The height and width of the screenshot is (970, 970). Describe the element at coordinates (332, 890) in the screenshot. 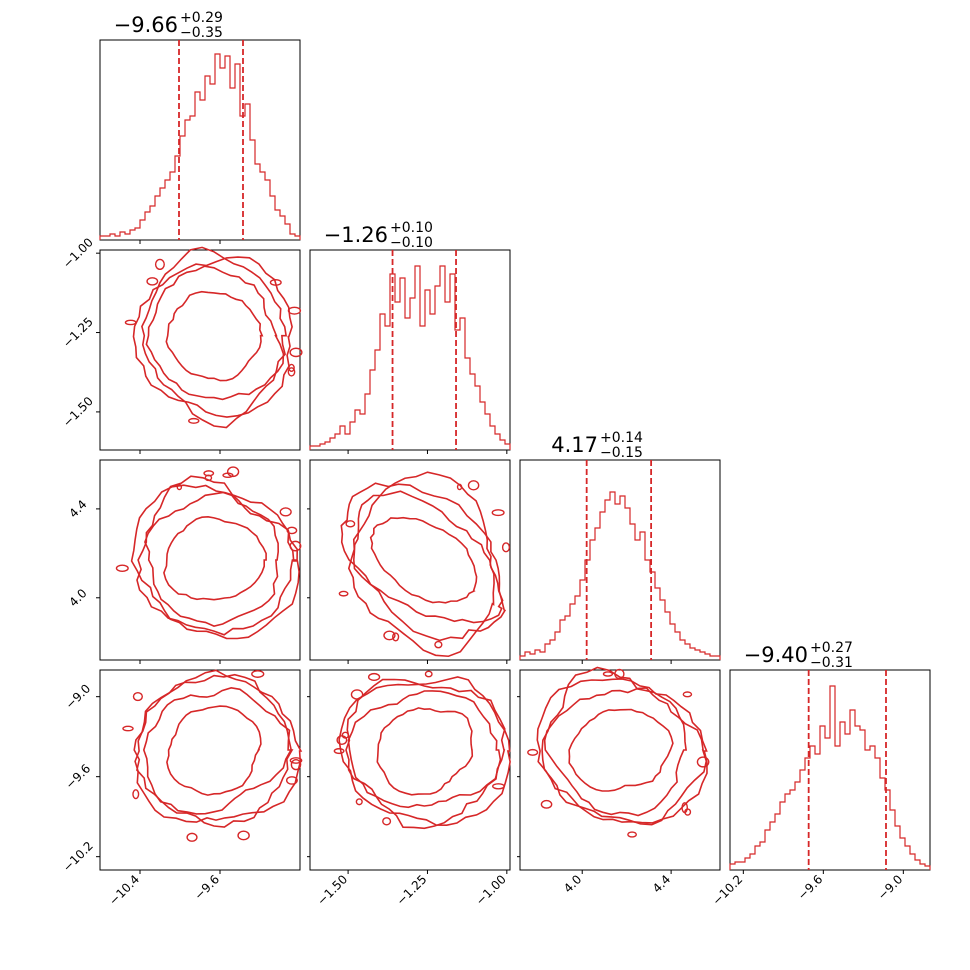

I see `x-tick-label: −1.50` at that location.